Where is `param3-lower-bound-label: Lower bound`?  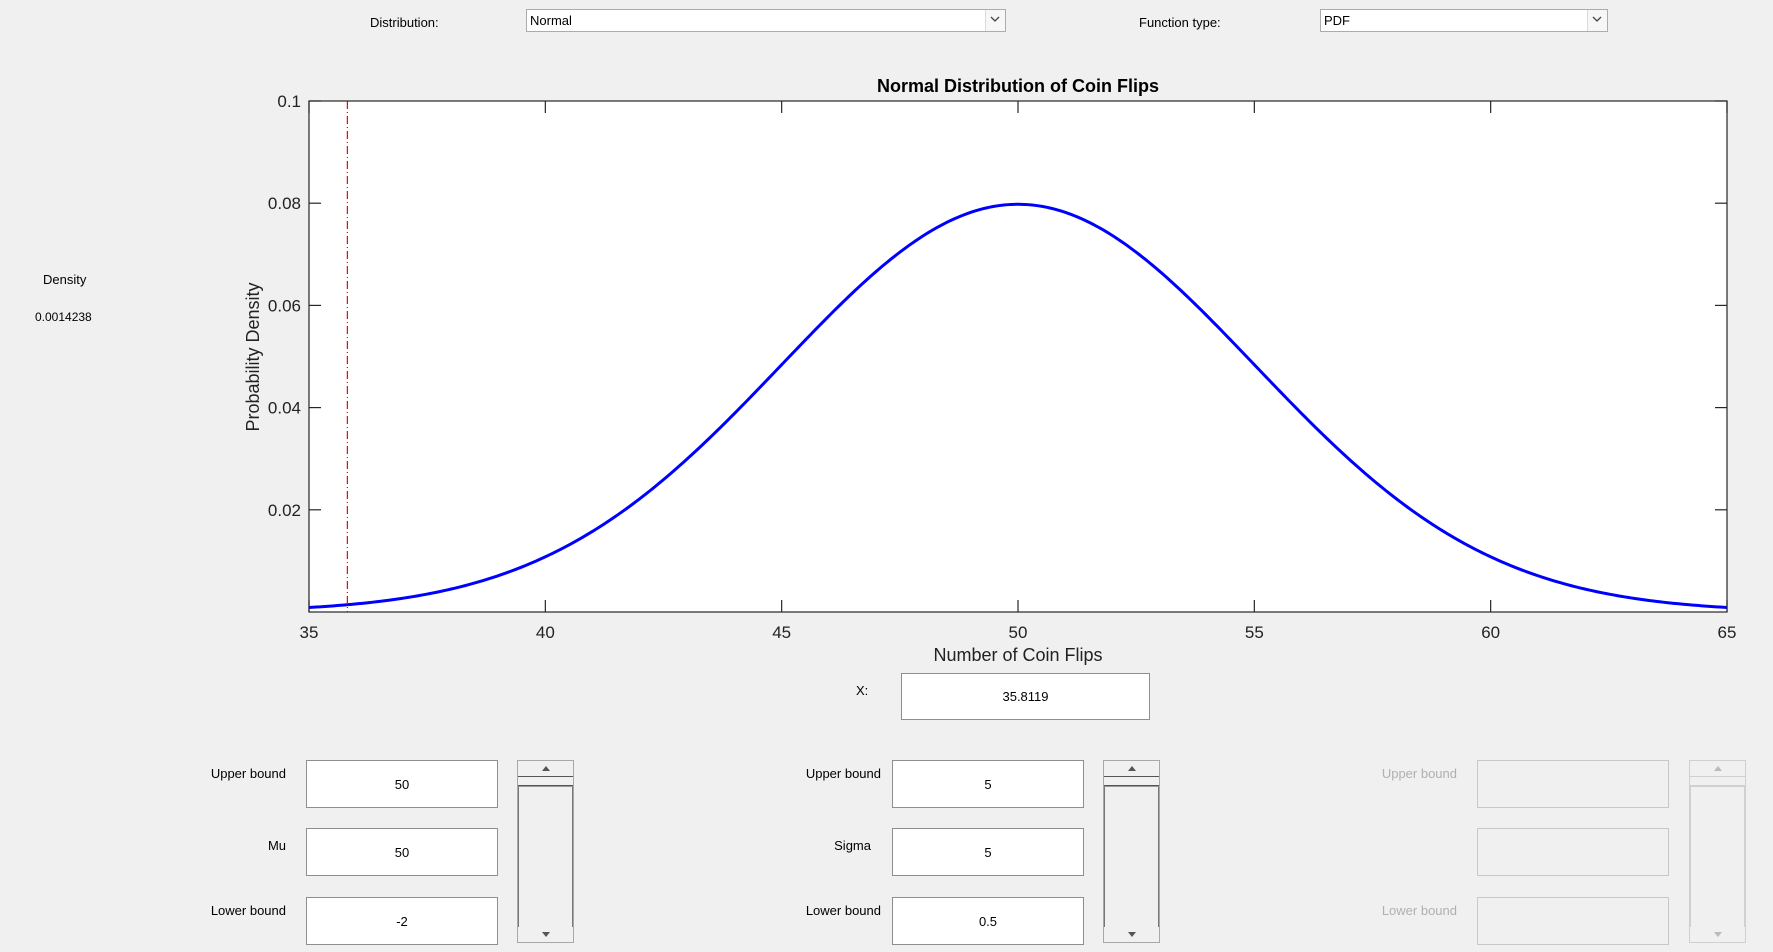 param3-lower-bound-label: Lower bound is located at coordinates (1419, 910).